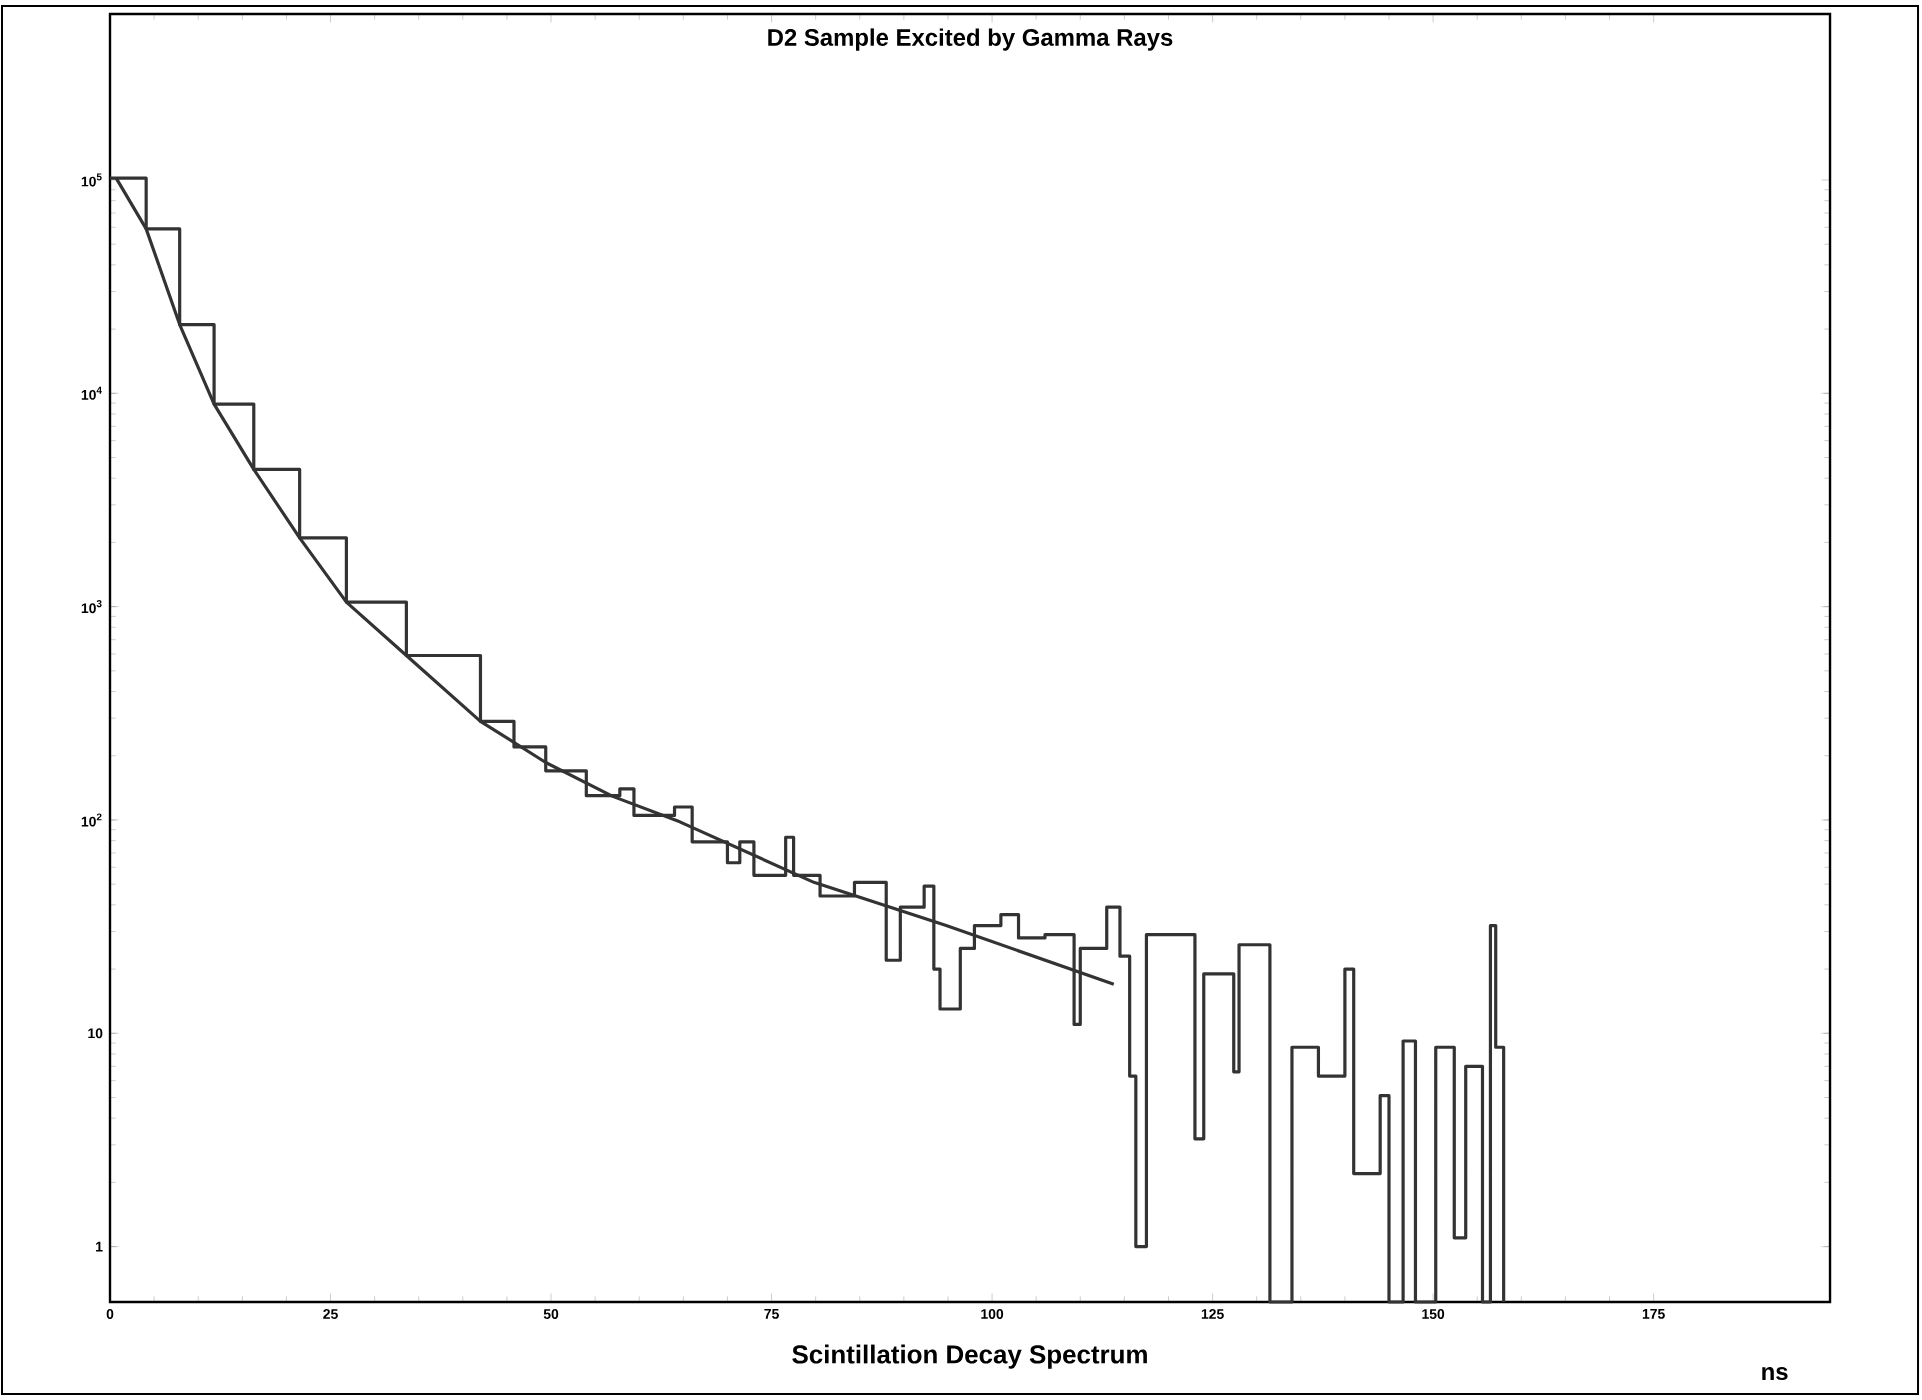 The image size is (1922, 1400). Describe the element at coordinates (1775, 1374) in the screenshot. I see `text: ns` at that location.